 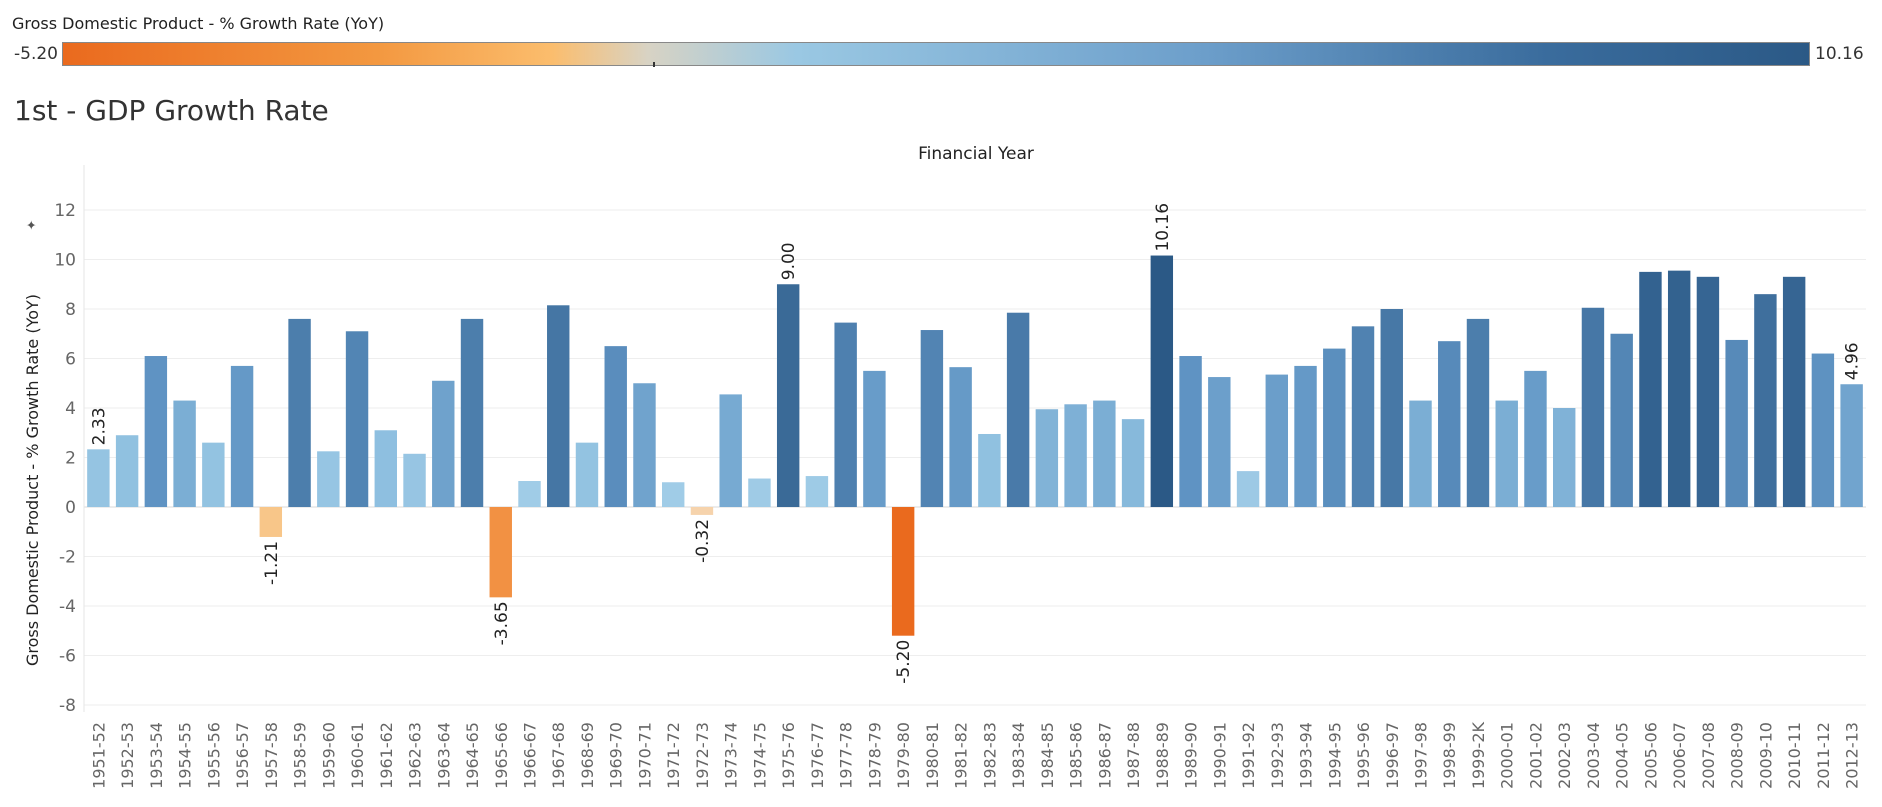 I want to click on x-tick-label: 1974-75, so click(x=759, y=755).